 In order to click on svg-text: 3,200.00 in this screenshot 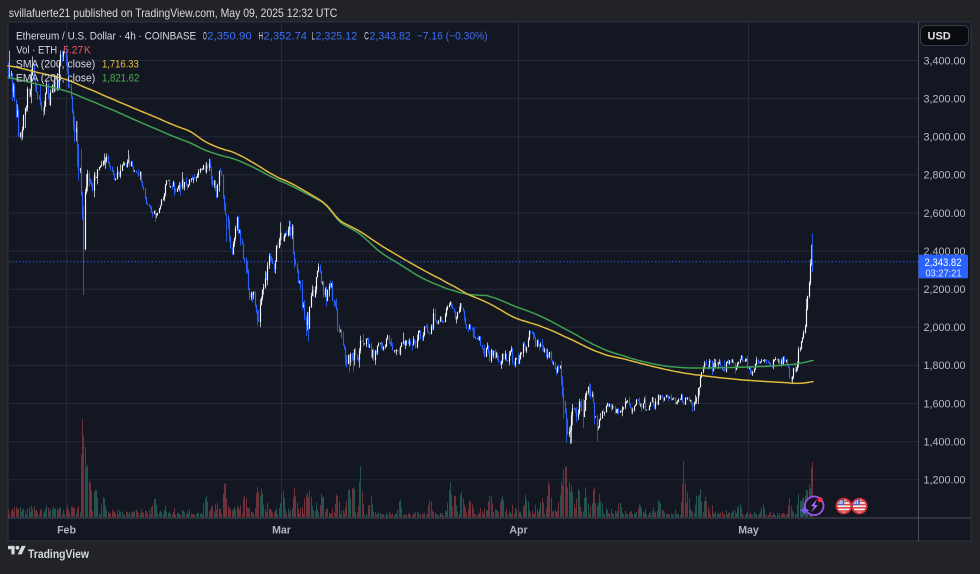, I will do `click(945, 99)`.